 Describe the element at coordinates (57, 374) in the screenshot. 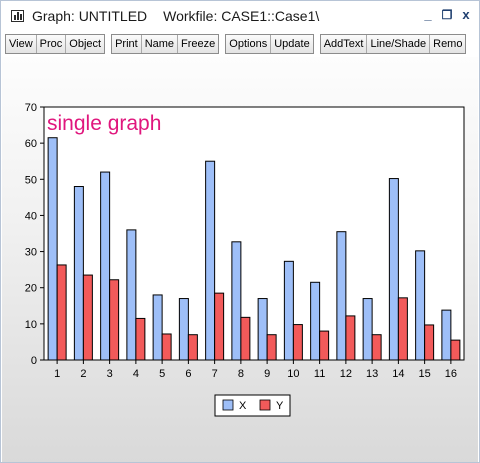

I see `x-tick-label-1: 1` at that location.